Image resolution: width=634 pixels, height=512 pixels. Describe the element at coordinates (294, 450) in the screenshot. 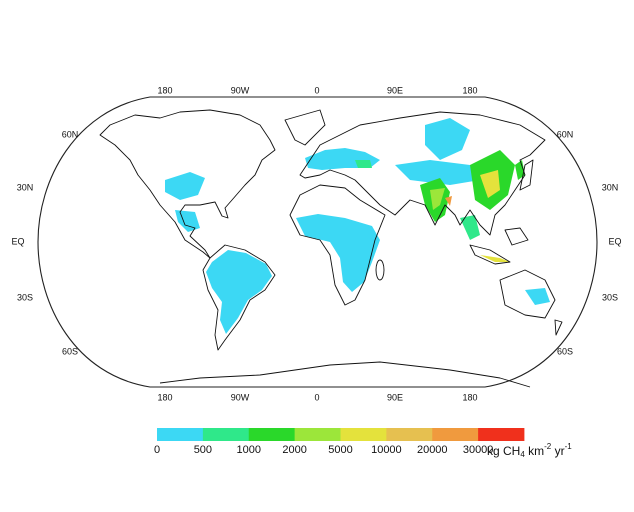

I see `colorbar-tick-label: 2000` at that location.